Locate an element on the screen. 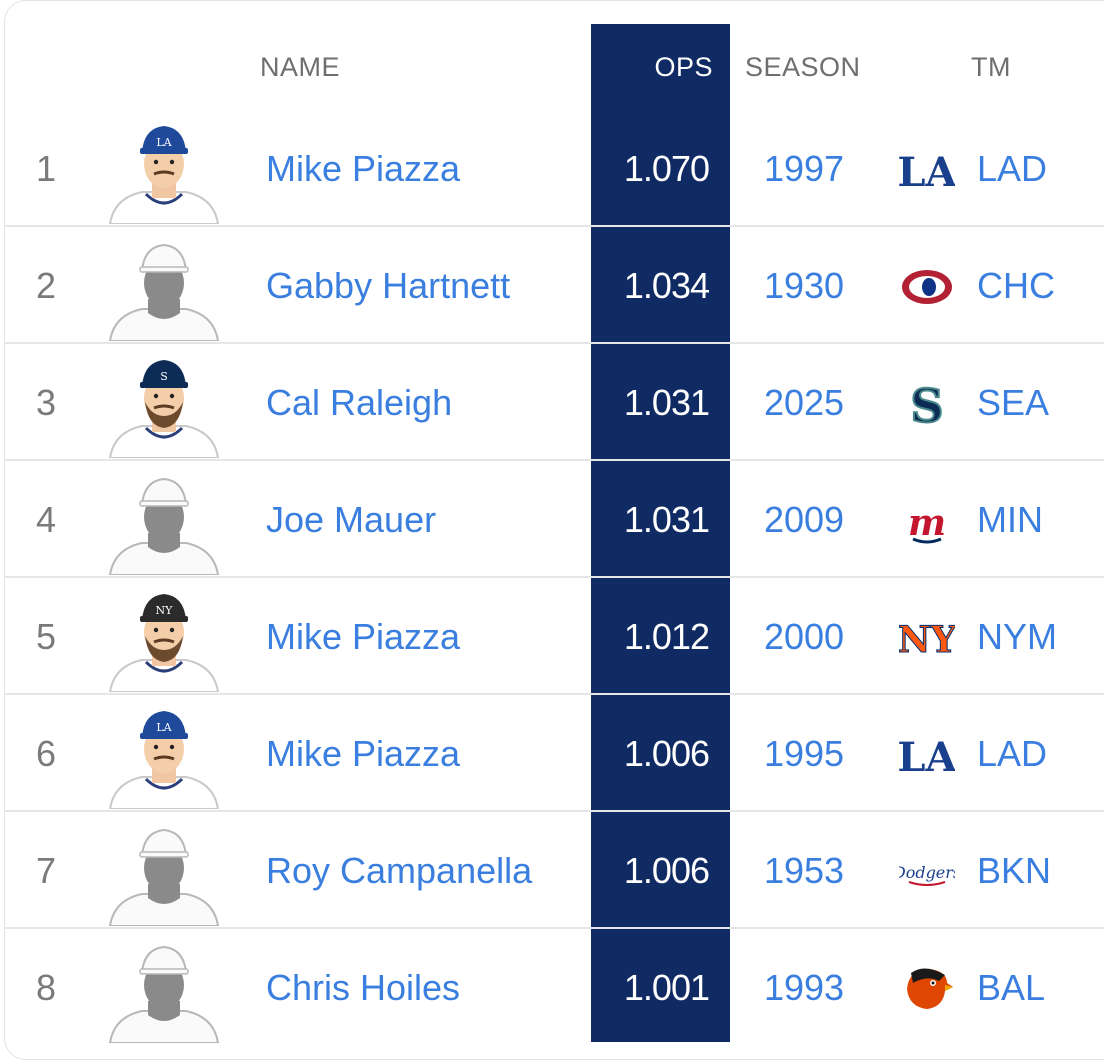 The image size is (1104, 1060). rank-cell: 3 is located at coordinates (46, 402).